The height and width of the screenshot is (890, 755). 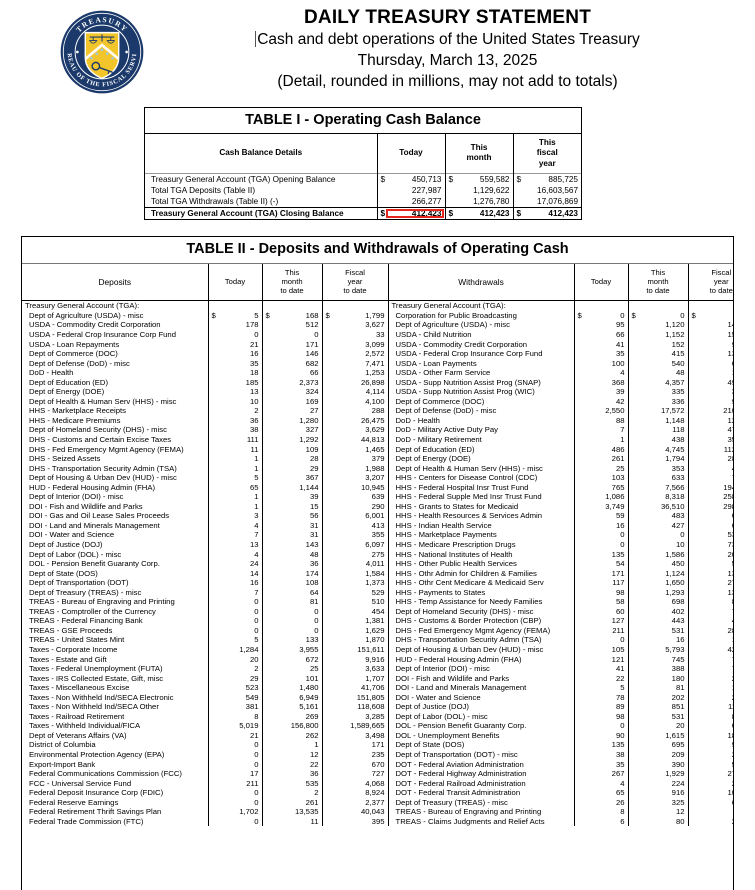 I want to click on deposit-fiscal-year-to-date: 290, so click(x=355, y=506).